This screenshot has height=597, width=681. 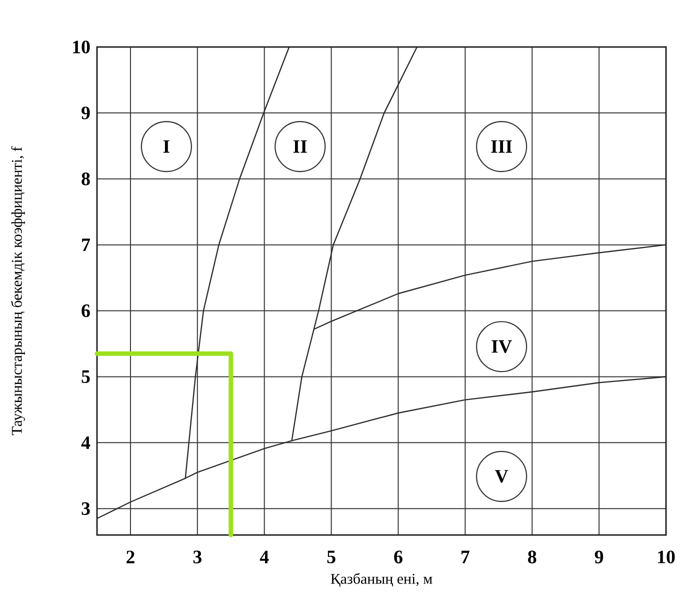 What do you see at coordinates (86, 508) in the screenshot?
I see `y-tick-label: 3` at bounding box center [86, 508].